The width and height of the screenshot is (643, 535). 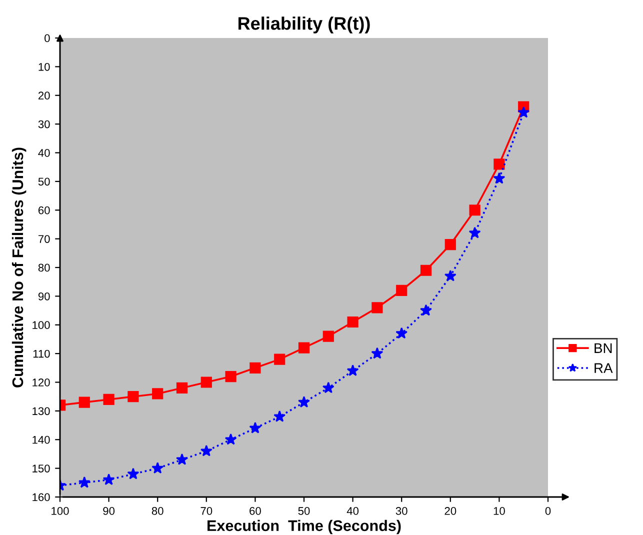 I want to click on y-tick-label: 90, so click(x=44, y=296).